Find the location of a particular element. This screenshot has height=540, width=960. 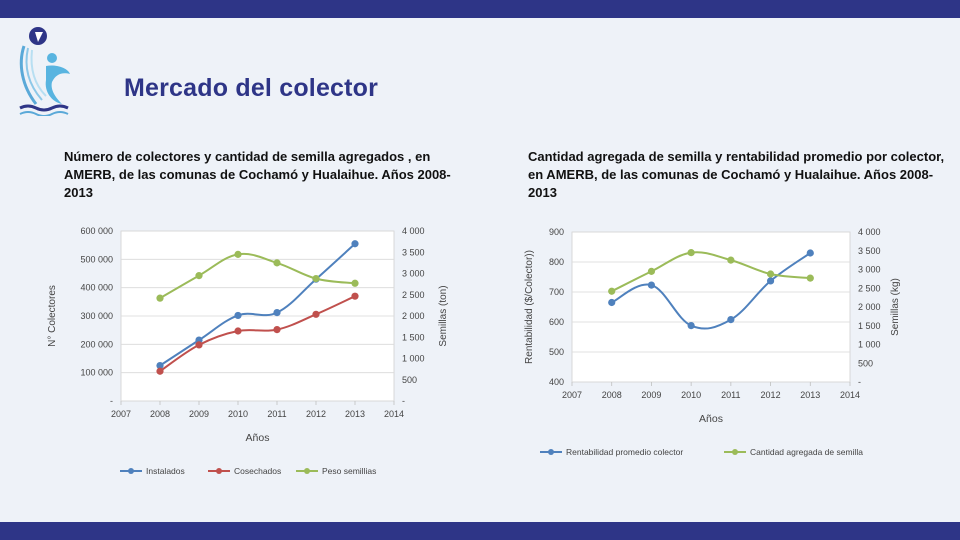

y-tick-label: 100 000 is located at coordinates (96, 373).